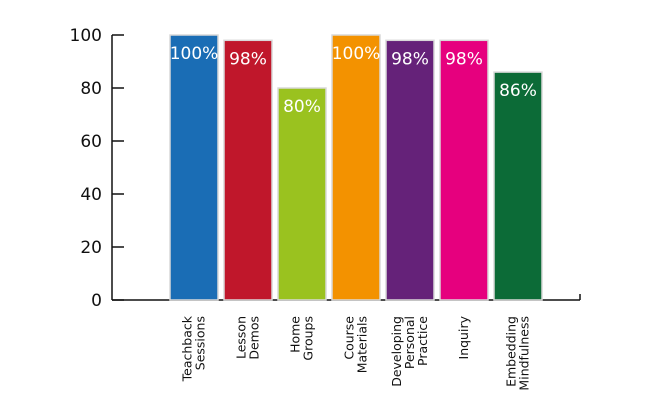 The width and height of the screenshot is (668, 420). Describe the element at coordinates (91, 248) in the screenshot. I see `y-tick-label: 20` at that location.